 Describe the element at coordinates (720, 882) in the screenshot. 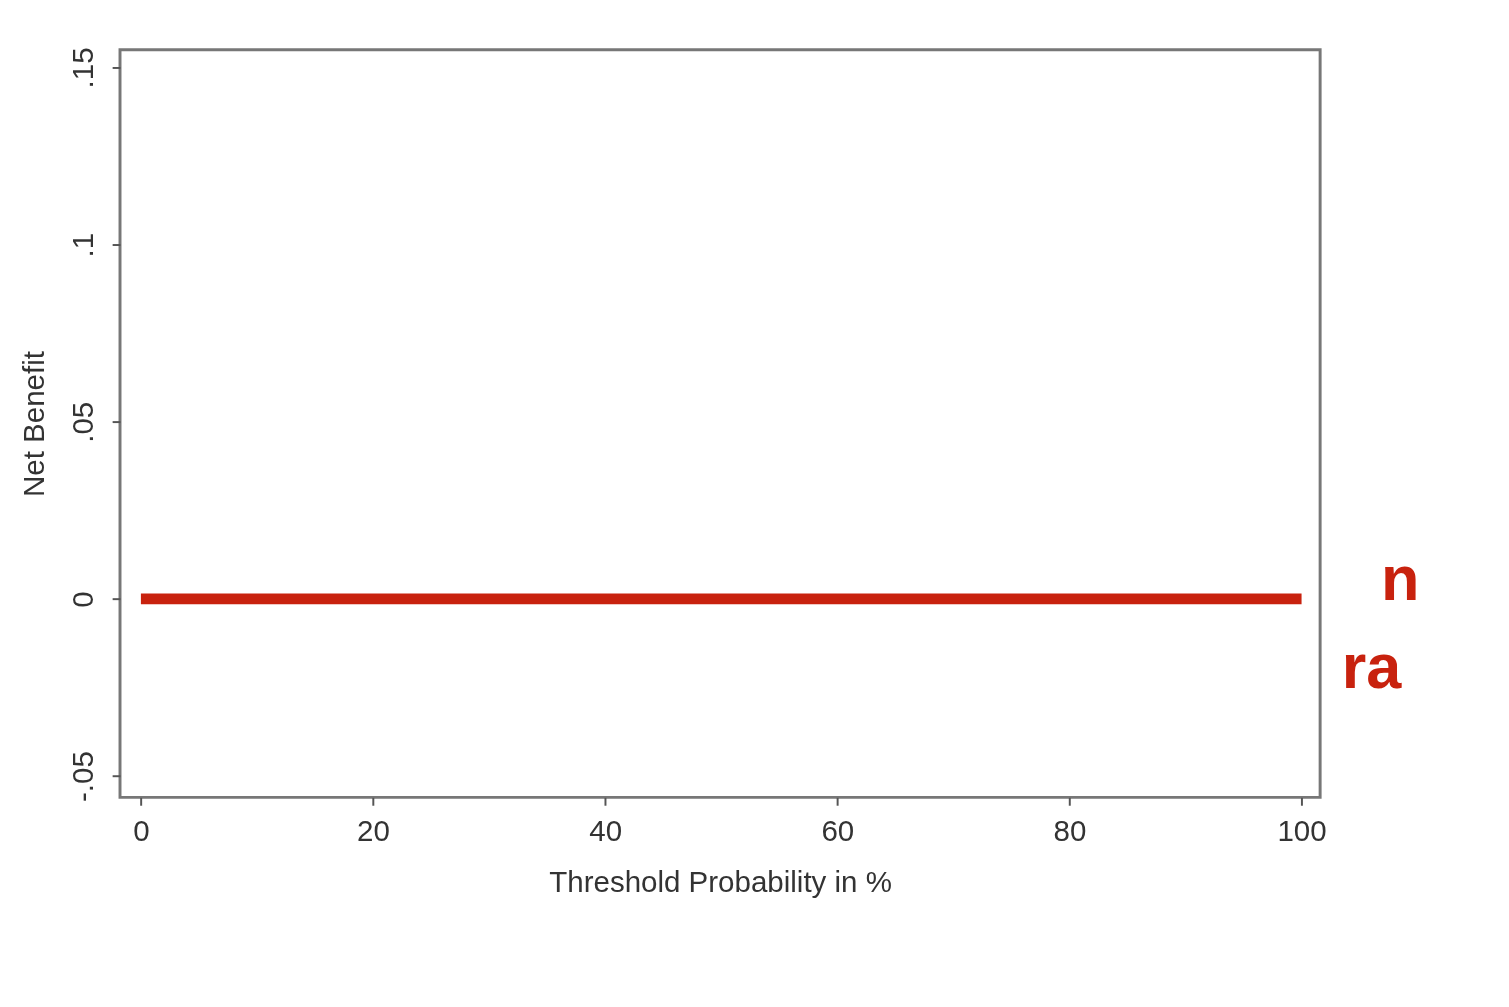

I see `x-axis-title: Threshold Probability in %` at that location.